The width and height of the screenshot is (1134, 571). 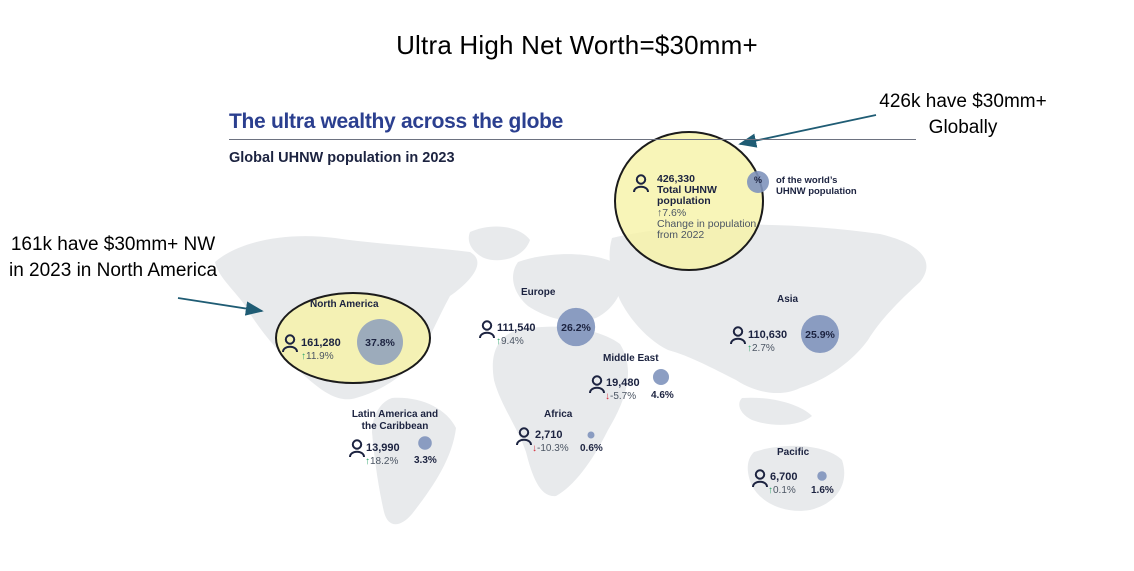 I want to click on global-total-block: 426,330 Total UHNW population, so click(x=687, y=190).